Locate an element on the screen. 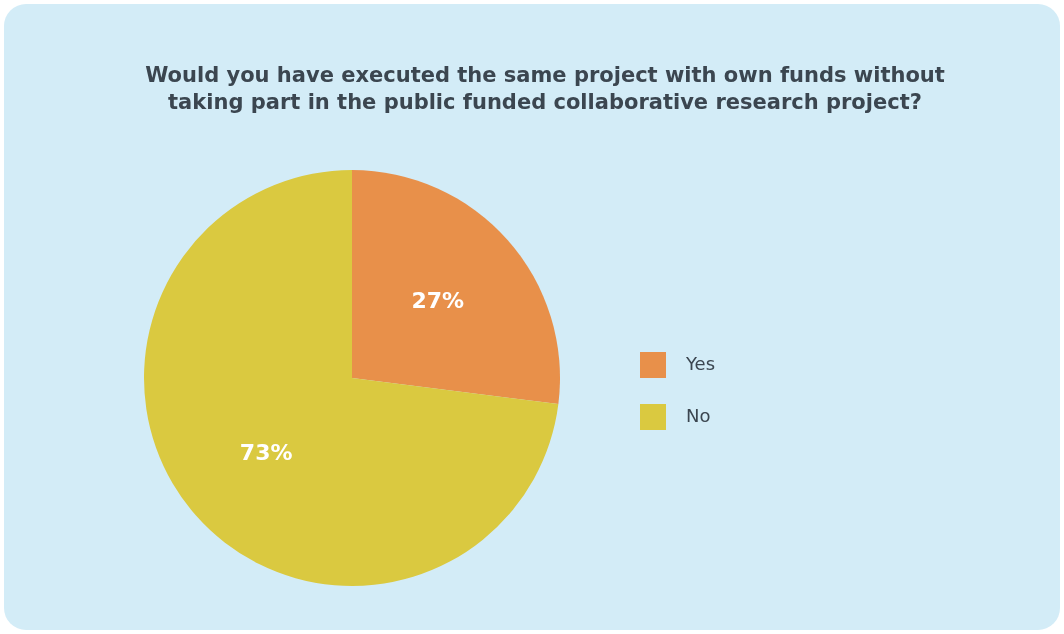  legend-label: Yes is located at coordinates (700, 363).